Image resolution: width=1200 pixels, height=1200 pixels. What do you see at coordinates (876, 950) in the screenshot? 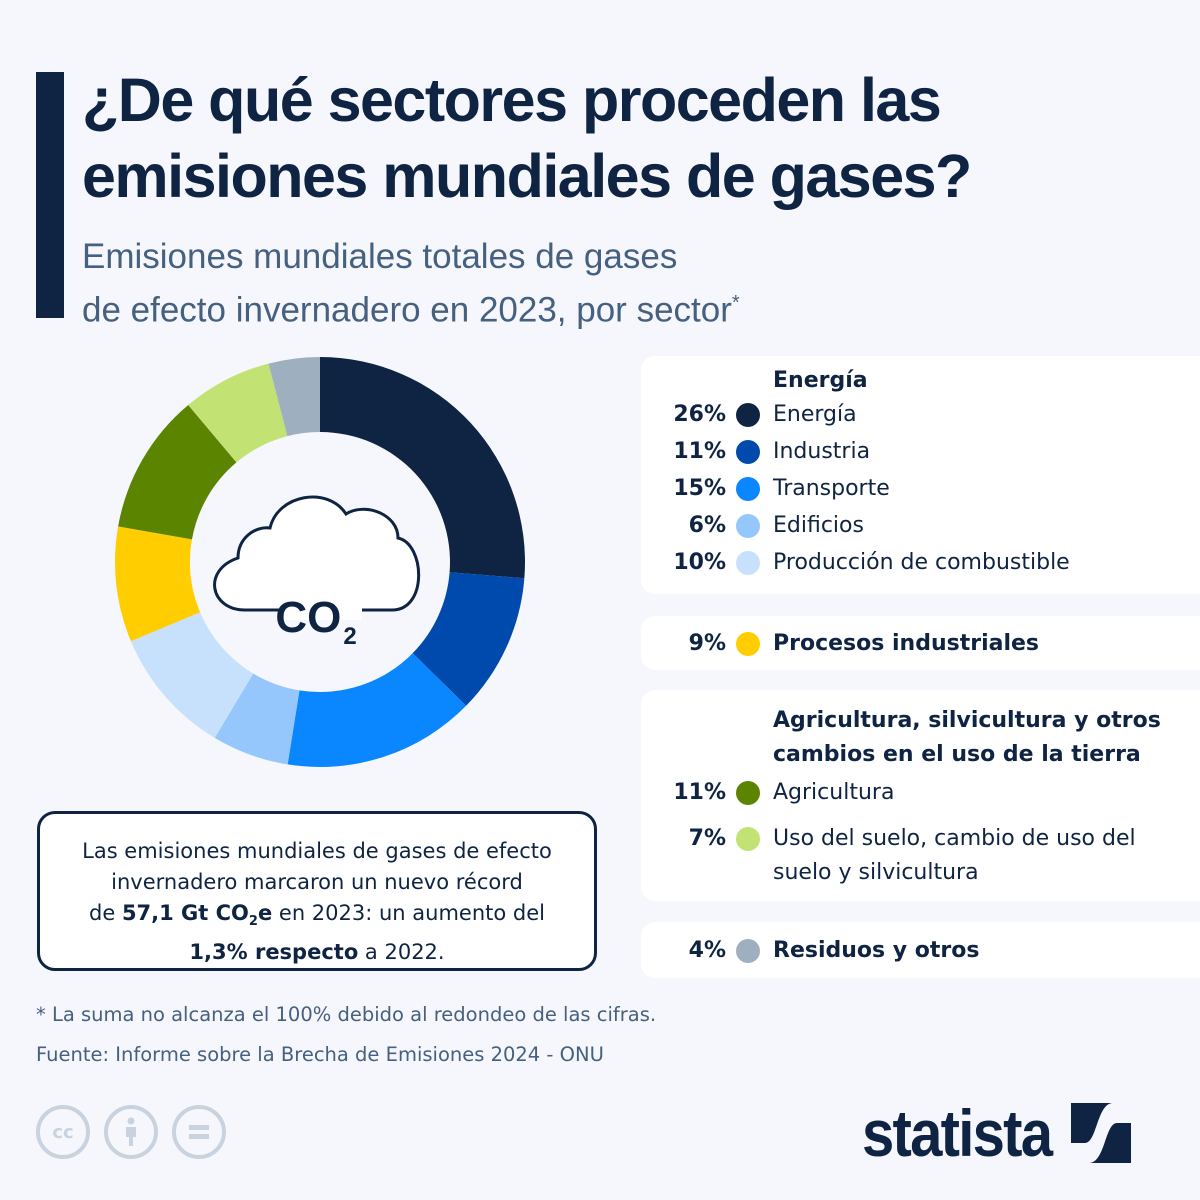
I see `legend-label: Residuos y otros` at bounding box center [876, 950].